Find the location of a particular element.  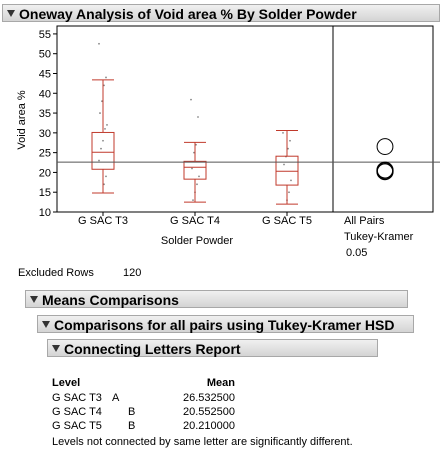

table-mean: 20.552500 is located at coordinates (209, 412).